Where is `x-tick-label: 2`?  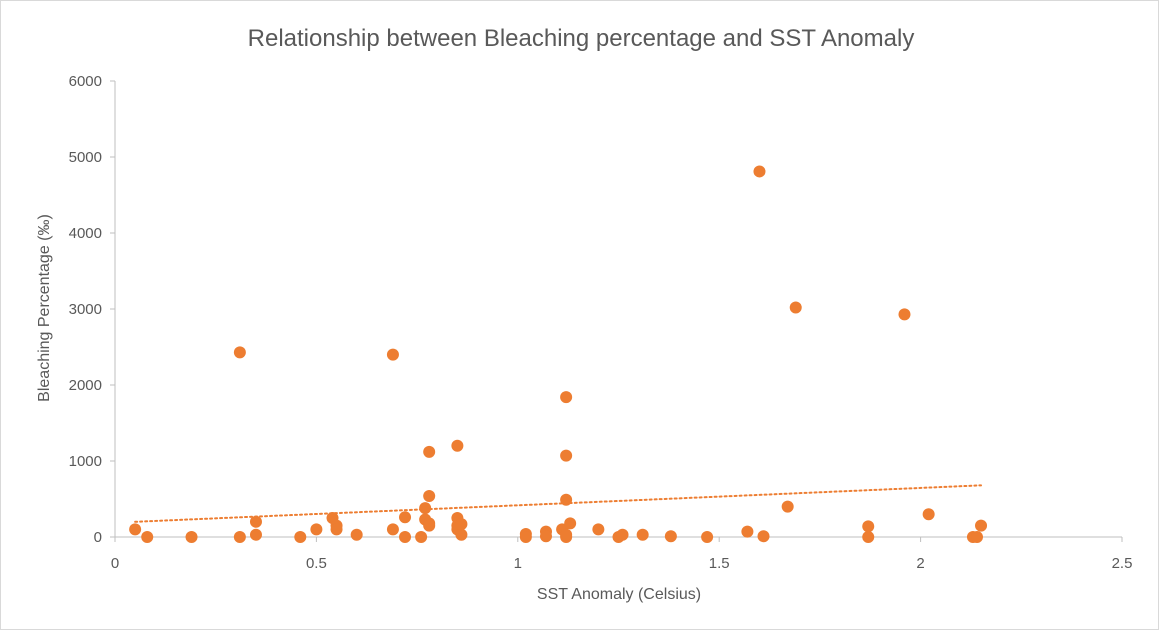
x-tick-label: 2 is located at coordinates (920, 563).